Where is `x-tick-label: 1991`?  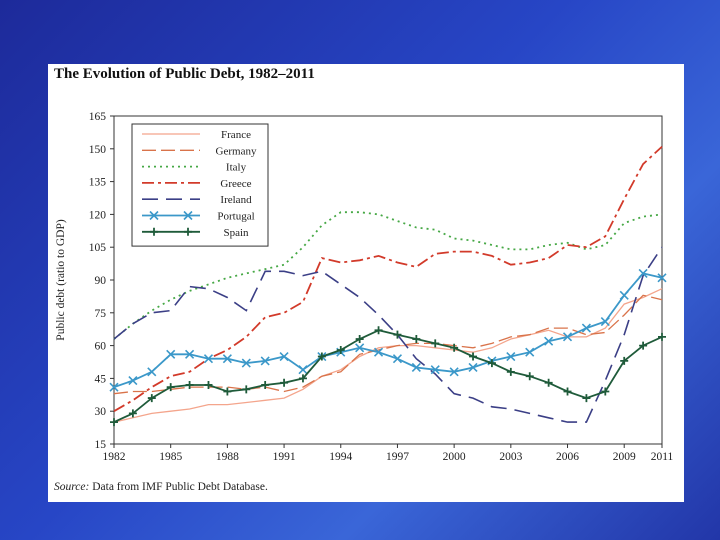
x-tick-label: 1991 is located at coordinates (284, 457).